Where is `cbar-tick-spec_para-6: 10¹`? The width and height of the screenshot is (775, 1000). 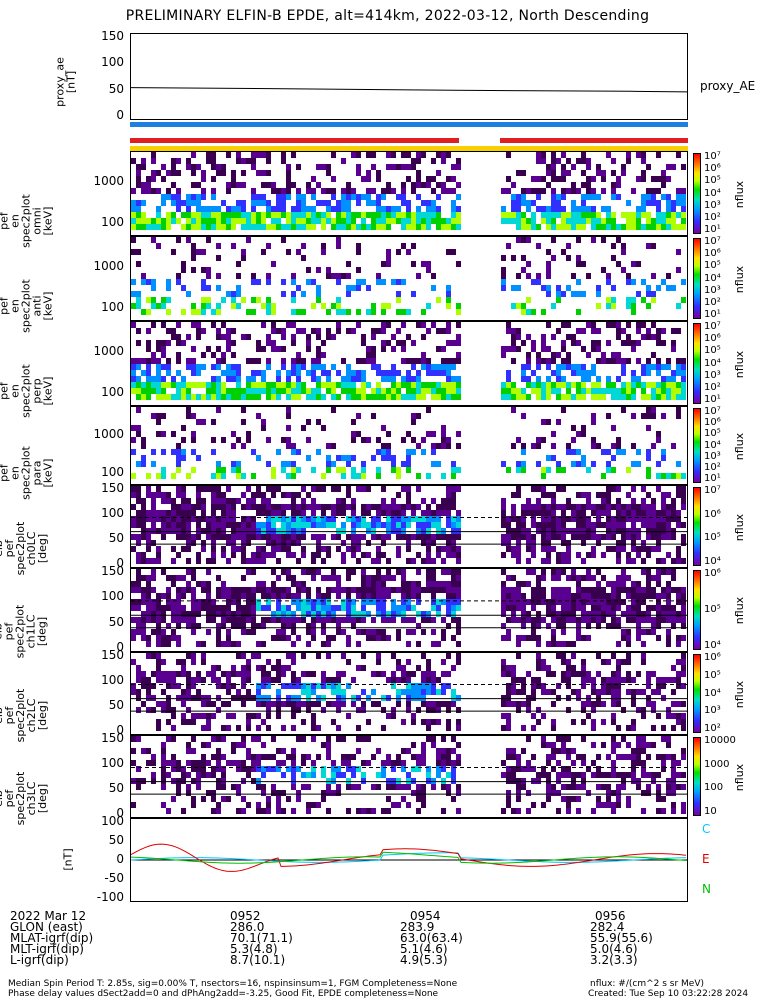 cbar-tick-spec_para-6: 10¹ is located at coordinates (712, 478).